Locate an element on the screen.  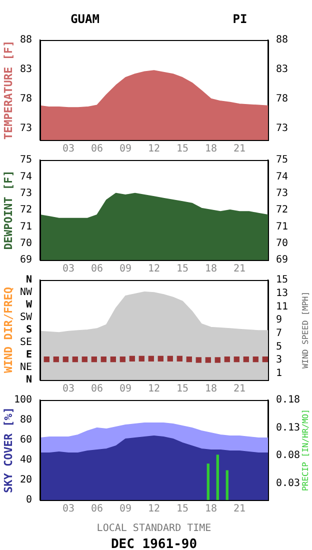
y-tick-label: 75 is located at coordinates (26, 160).